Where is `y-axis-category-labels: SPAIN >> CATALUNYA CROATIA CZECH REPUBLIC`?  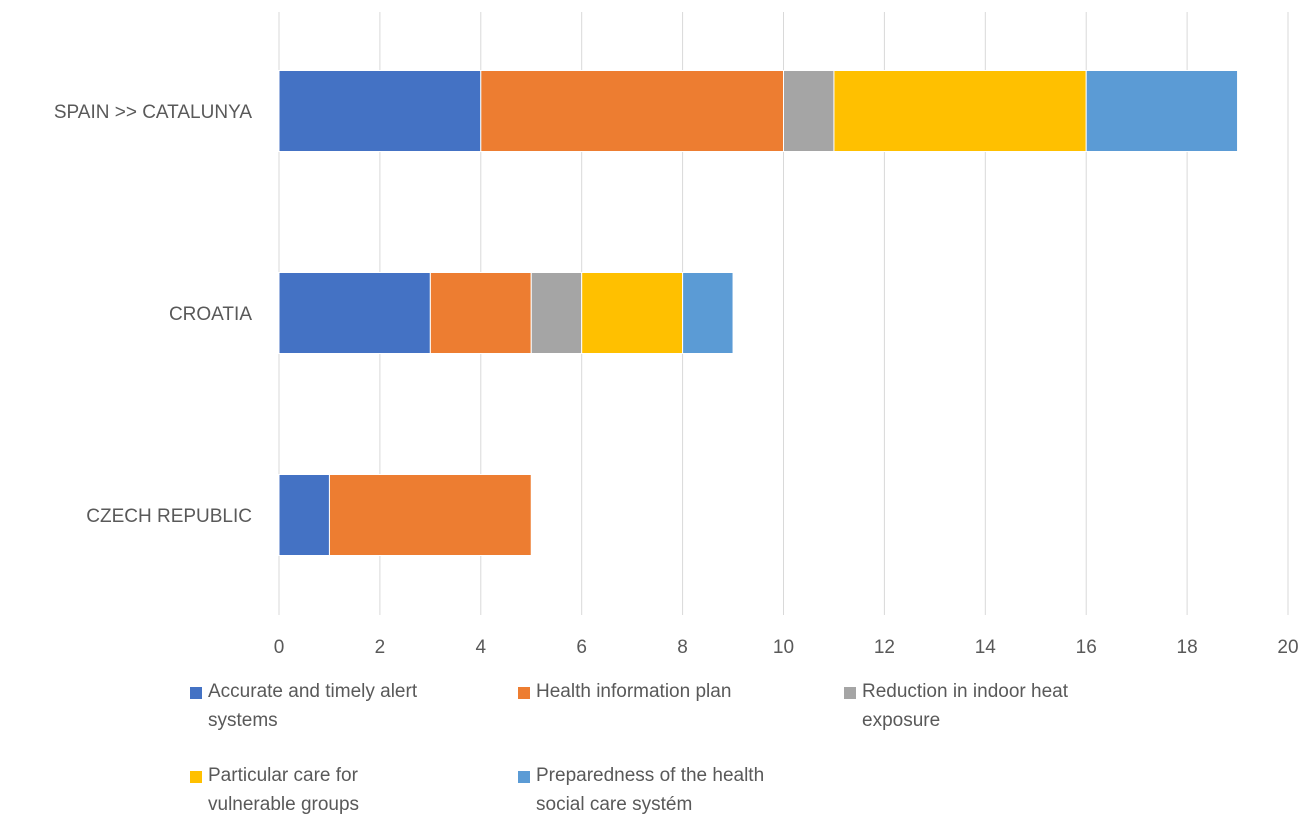 y-axis-category-labels: SPAIN >> CATALUNYA CROATIA CZECH REPUBLIC is located at coordinates (153, 314).